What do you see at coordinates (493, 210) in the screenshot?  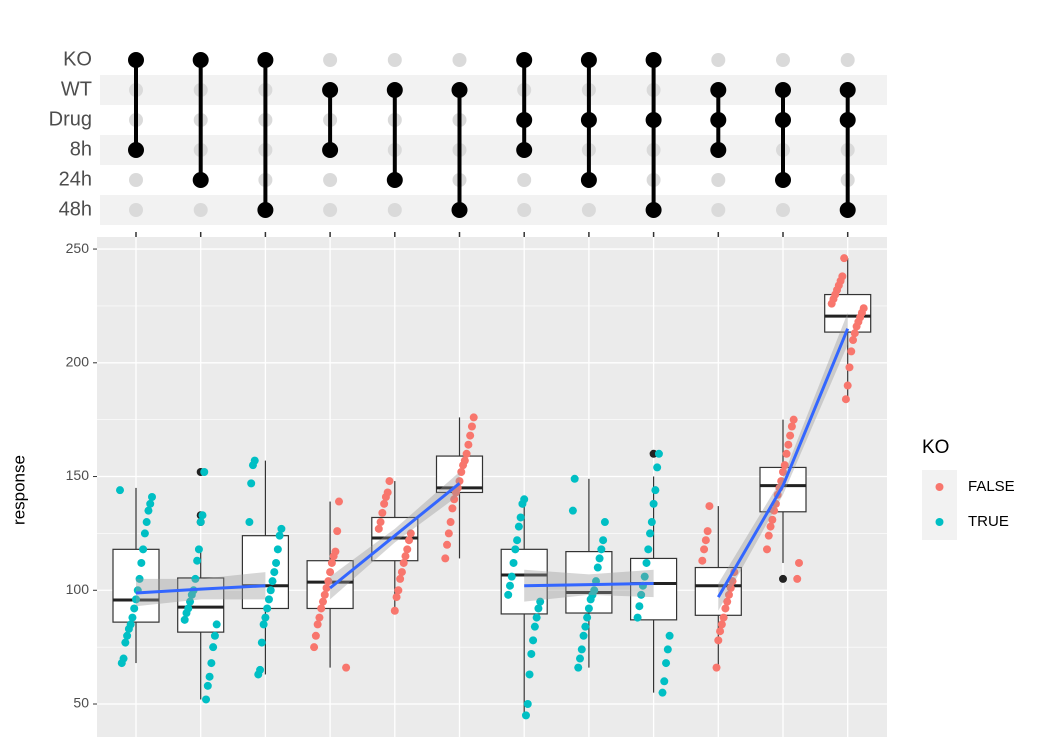 I see `matrix-band` at bounding box center [493, 210].